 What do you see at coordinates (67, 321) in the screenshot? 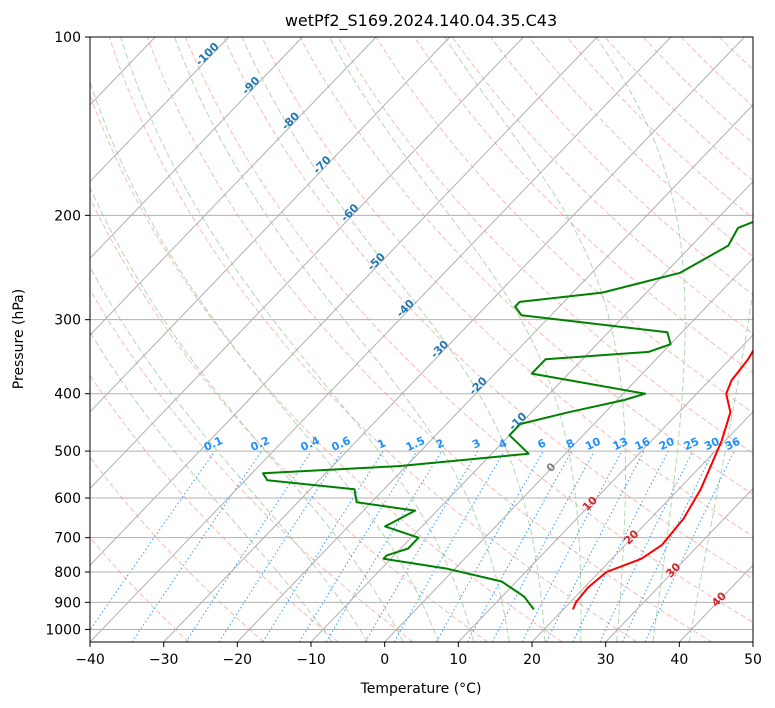
I see `y-tick-label: 300` at bounding box center [67, 321].